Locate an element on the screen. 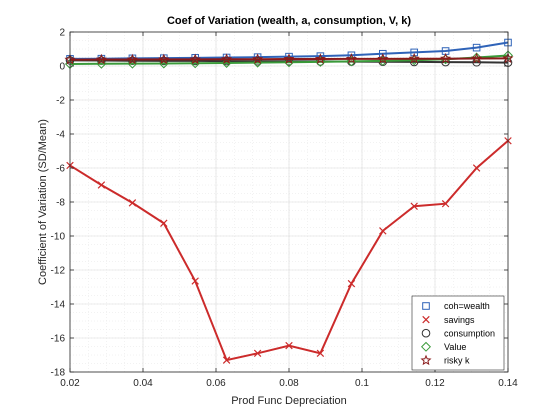  x-tick-label: 0.04 is located at coordinates (143, 383).